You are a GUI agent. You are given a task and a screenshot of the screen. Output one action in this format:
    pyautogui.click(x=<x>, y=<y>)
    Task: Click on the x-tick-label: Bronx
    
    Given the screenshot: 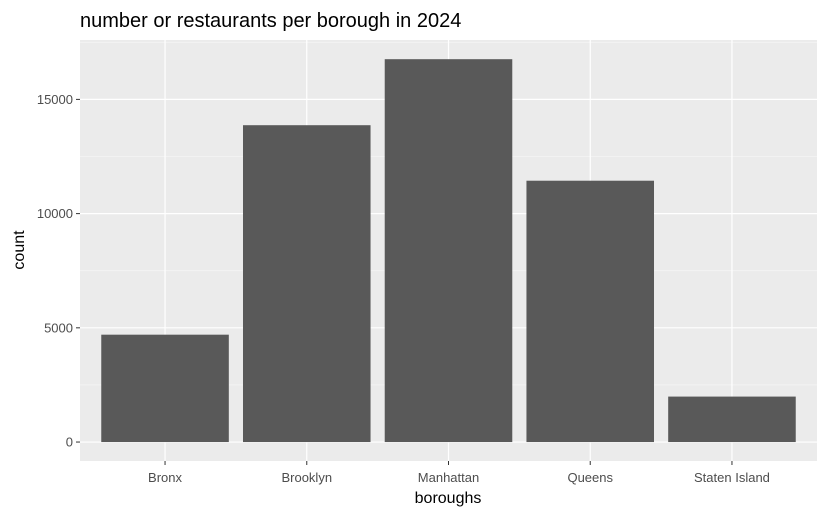 What is the action you would take?
    pyautogui.click(x=165, y=477)
    